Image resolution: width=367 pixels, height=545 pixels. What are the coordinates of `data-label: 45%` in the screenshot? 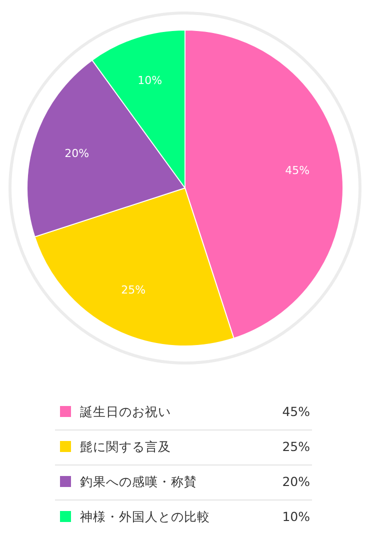 It's located at (297, 171).